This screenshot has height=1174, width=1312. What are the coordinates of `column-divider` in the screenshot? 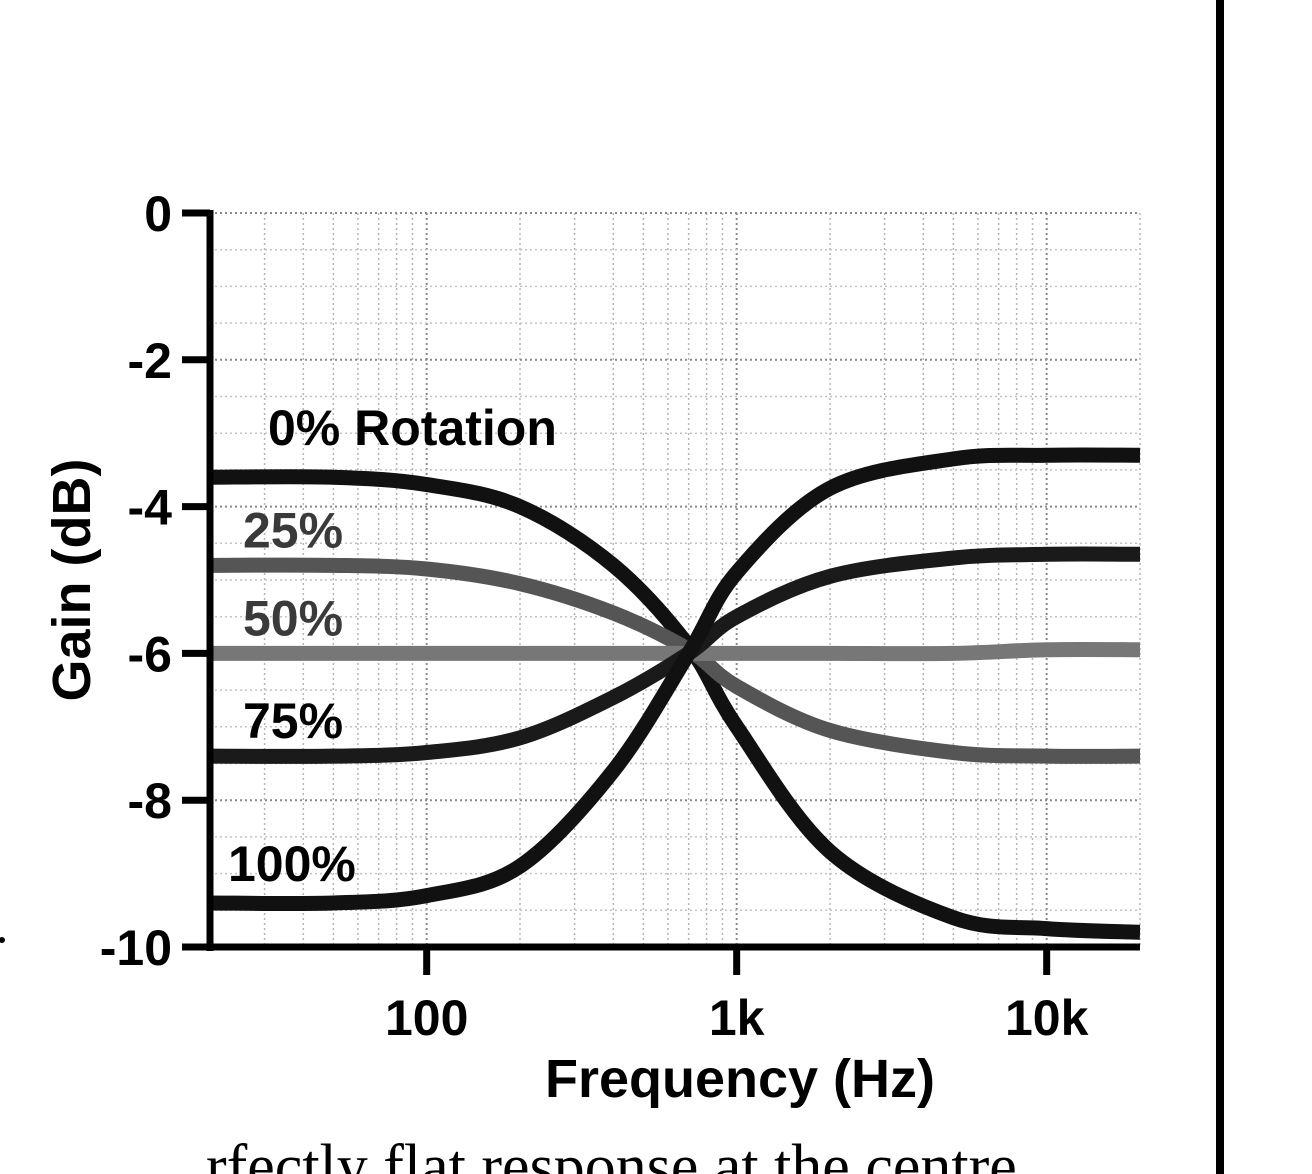 It's located at (1220, 587).